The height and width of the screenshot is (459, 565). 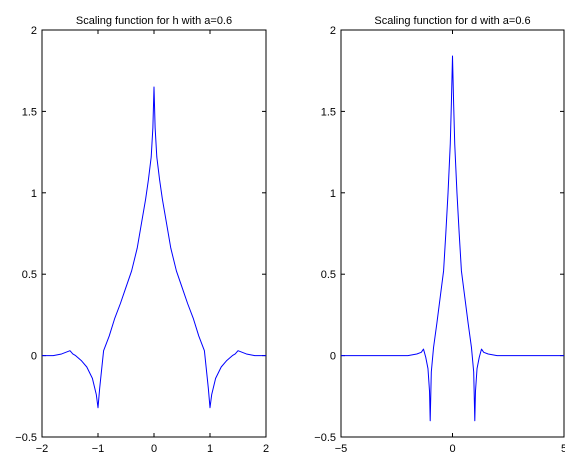 I want to click on left-chart-xtick-label: 0, so click(x=154, y=449).